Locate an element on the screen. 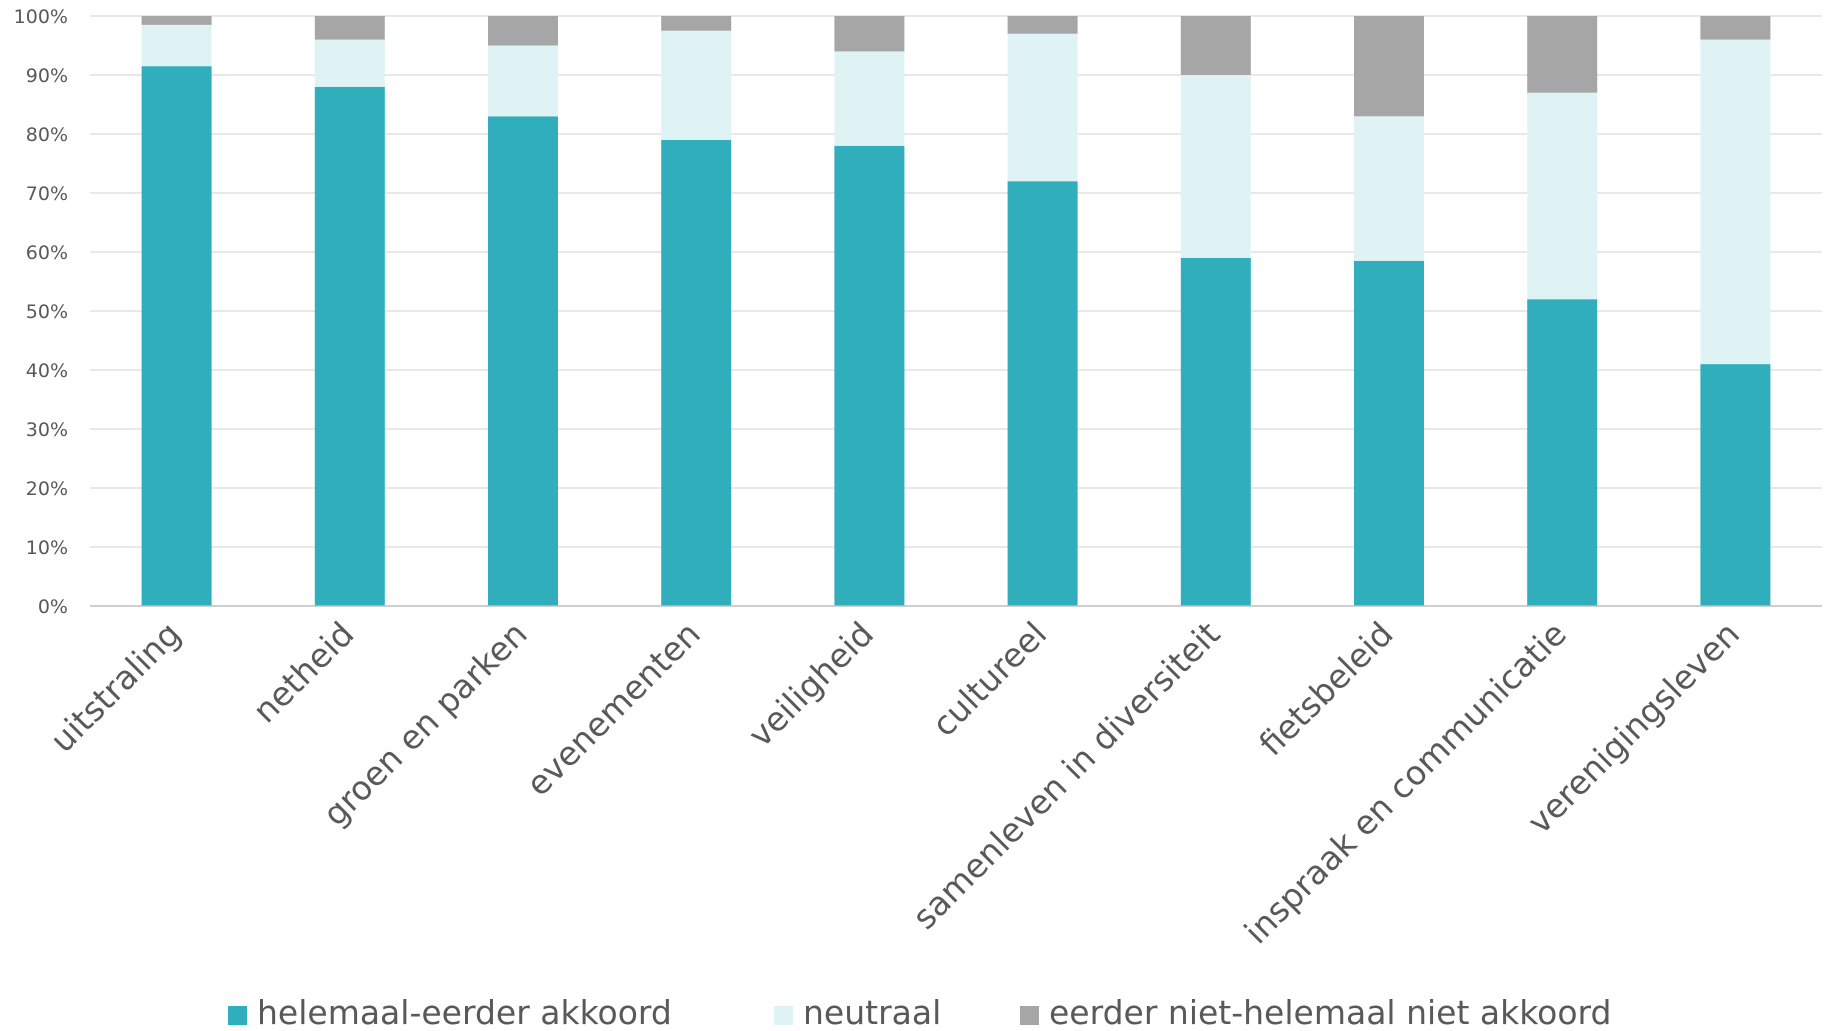 The width and height of the screenshot is (1828, 1031). x-tick-label: uitstraling is located at coordinates (115, 687).